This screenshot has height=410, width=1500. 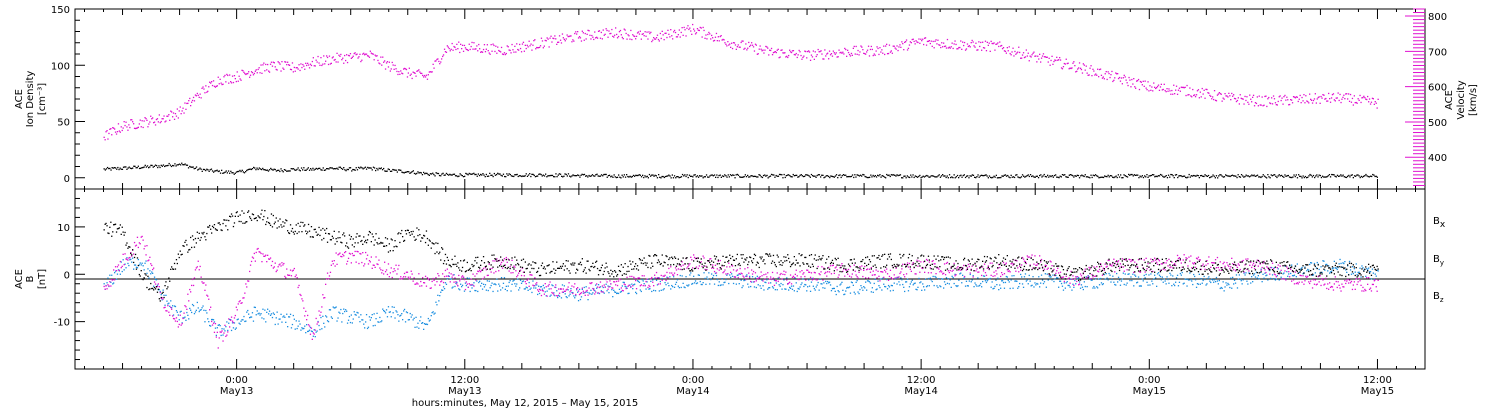 I want to click on velocity-tick-label: 700, so click(x=1437, y=52).